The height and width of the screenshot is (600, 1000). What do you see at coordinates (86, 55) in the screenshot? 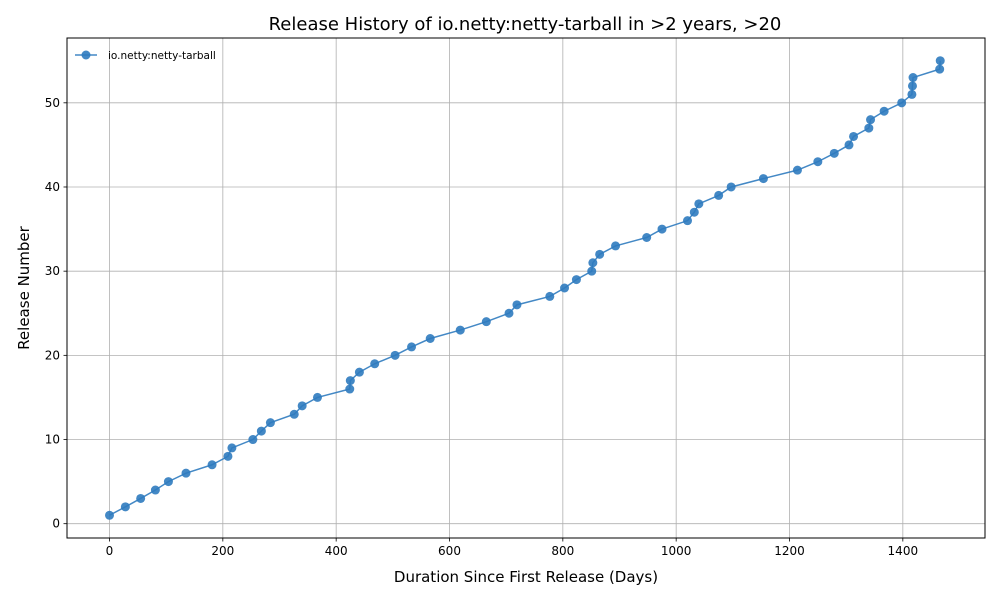
I see `legend-point-marker` at bounding box center [86, 55].